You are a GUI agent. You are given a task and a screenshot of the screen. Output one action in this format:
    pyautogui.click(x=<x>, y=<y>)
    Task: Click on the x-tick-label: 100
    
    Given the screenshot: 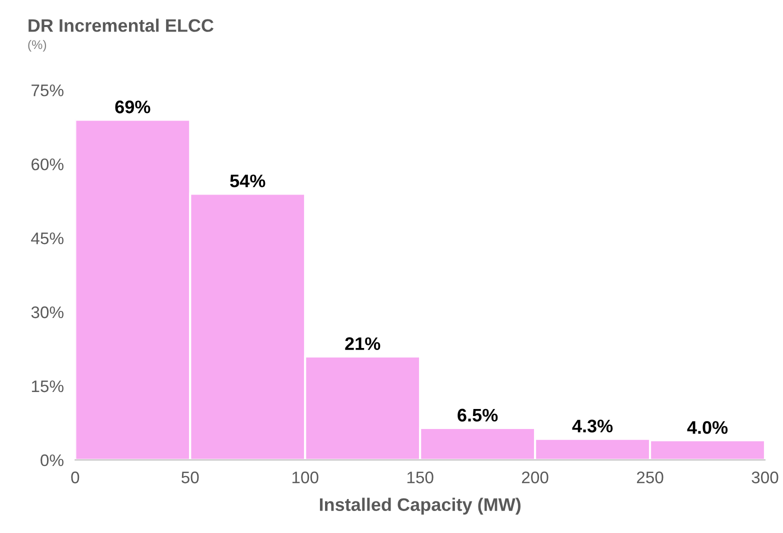 What is the action you would take?
    pyautogui.click(x=305, y=478)
    